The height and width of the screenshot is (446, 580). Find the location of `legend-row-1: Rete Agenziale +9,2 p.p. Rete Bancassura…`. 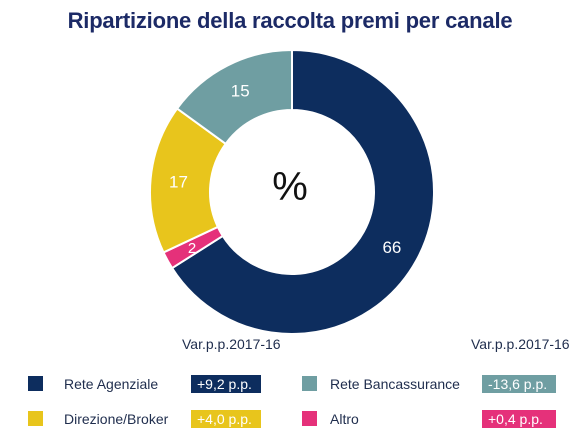

legend-row-1: Rete Agenziale +9,2 p.p. Rete Bancassura… is located at coordinates (290, 385).